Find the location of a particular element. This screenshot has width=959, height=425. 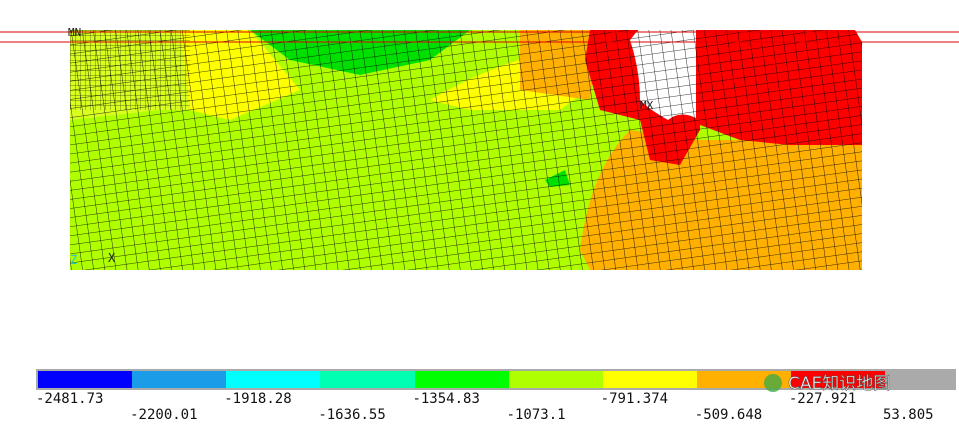

legend-label: -509.648 is located at coordinates (728, 415).